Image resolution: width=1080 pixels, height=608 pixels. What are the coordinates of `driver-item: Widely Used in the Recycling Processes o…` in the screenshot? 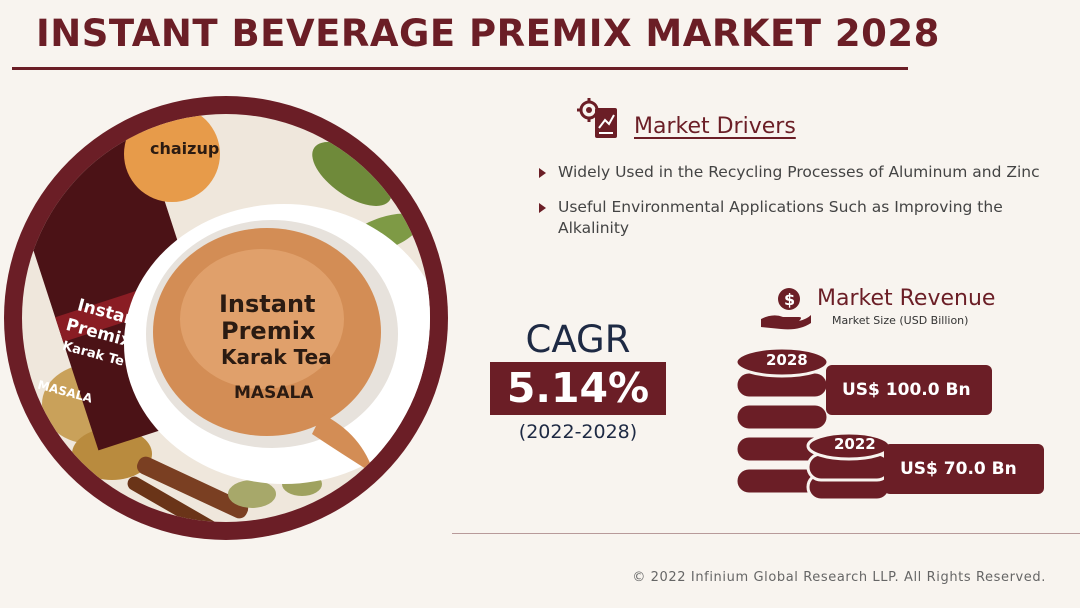 It's located at (793, 172).